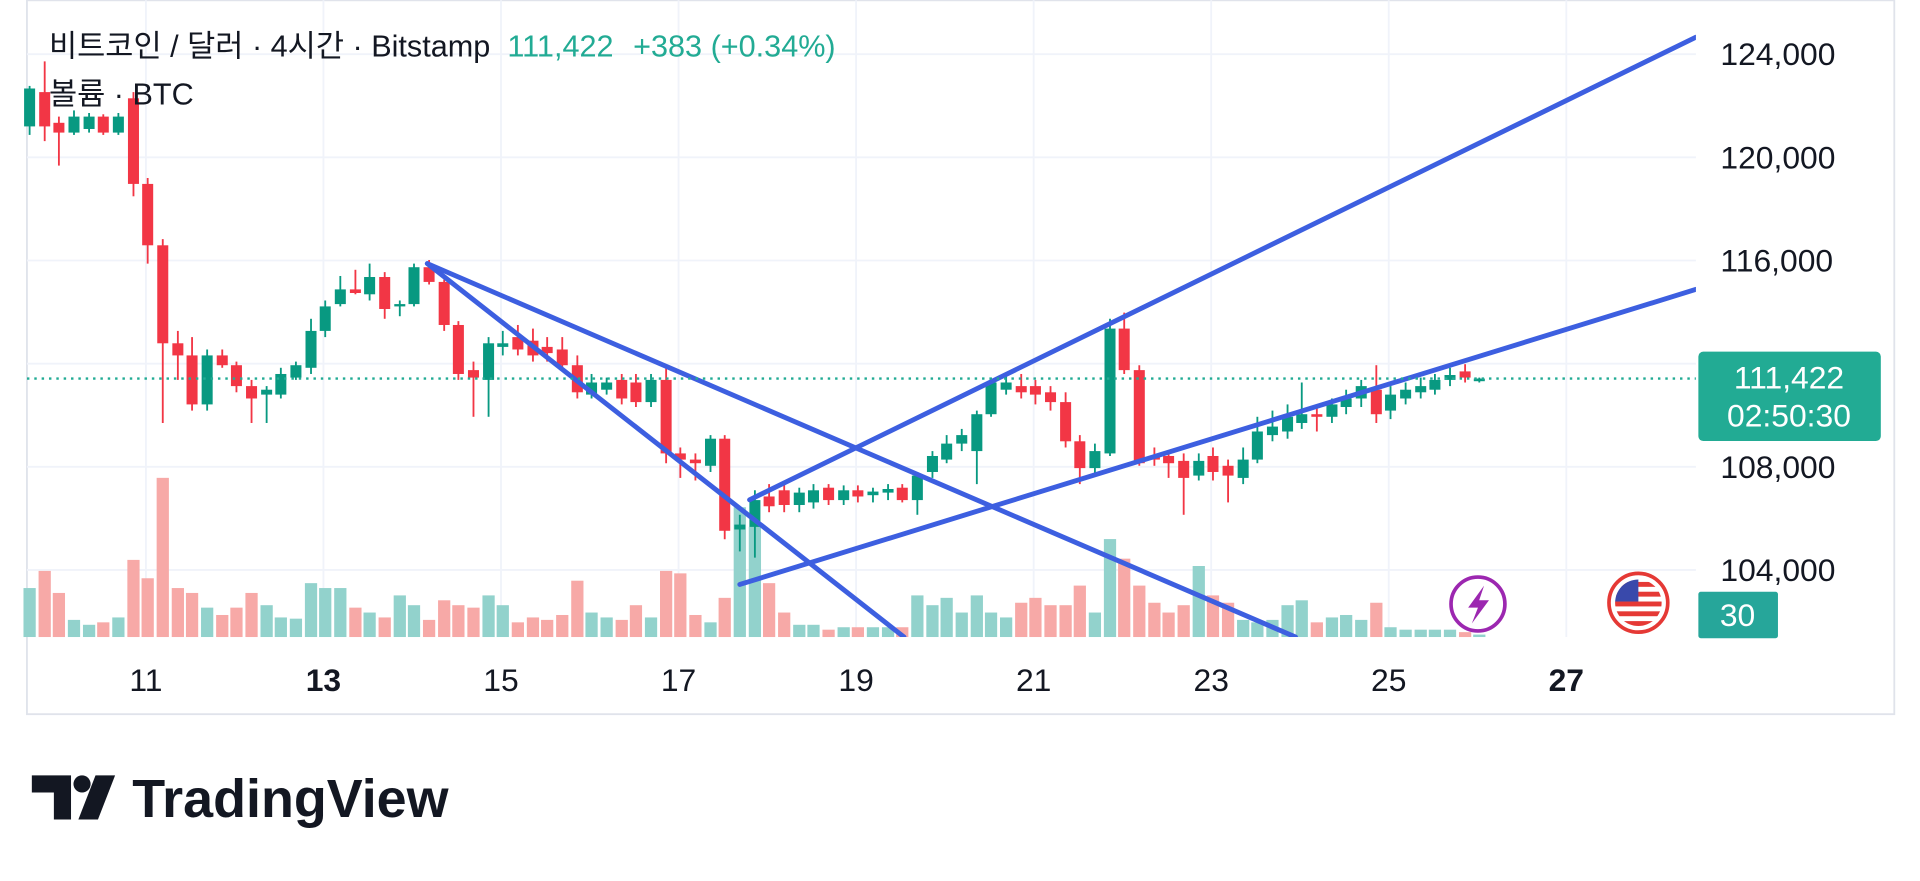 This screenshot has width=1920, height=881. I want to click on x-tick-label: 13, so click(323, 680).